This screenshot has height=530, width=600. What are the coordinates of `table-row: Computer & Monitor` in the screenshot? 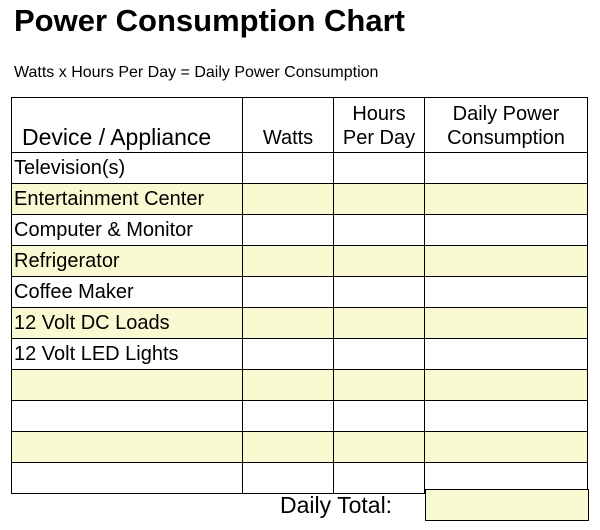 It's located at (299, 230).